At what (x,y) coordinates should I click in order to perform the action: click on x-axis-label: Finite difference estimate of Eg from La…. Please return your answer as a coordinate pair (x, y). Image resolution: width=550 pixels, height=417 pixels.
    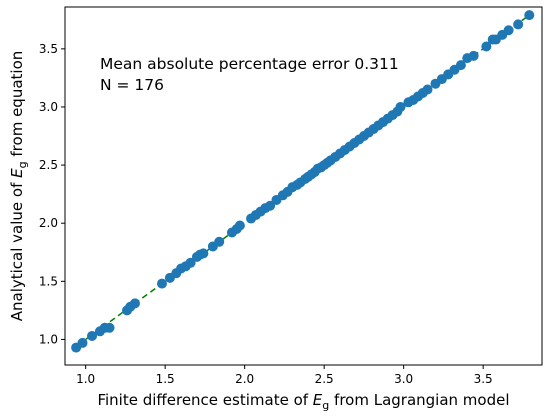
    Looking at the image, I should click on (303, 401).